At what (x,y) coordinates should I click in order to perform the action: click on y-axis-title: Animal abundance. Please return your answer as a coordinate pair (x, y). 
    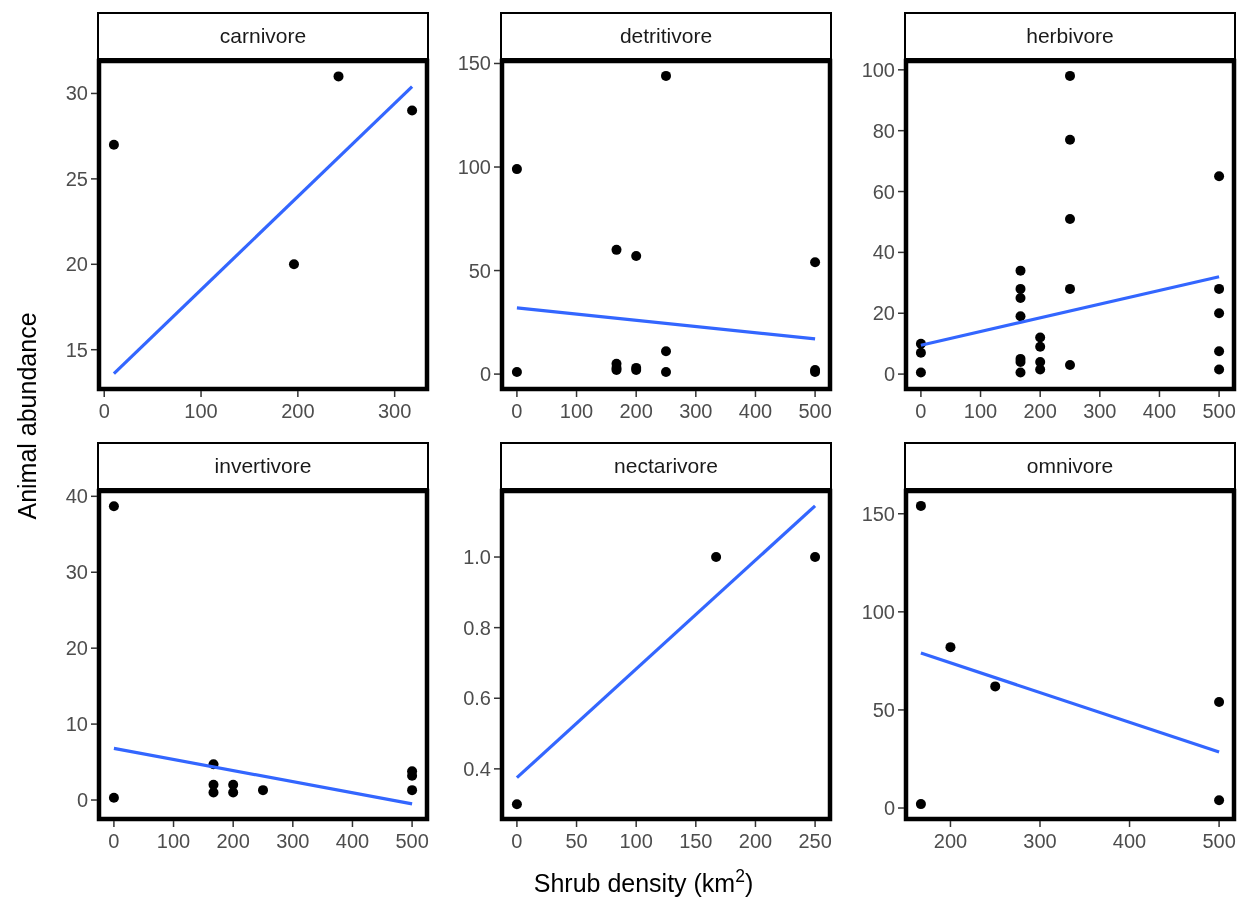
    Looking at the image, I should click on (27, 416).